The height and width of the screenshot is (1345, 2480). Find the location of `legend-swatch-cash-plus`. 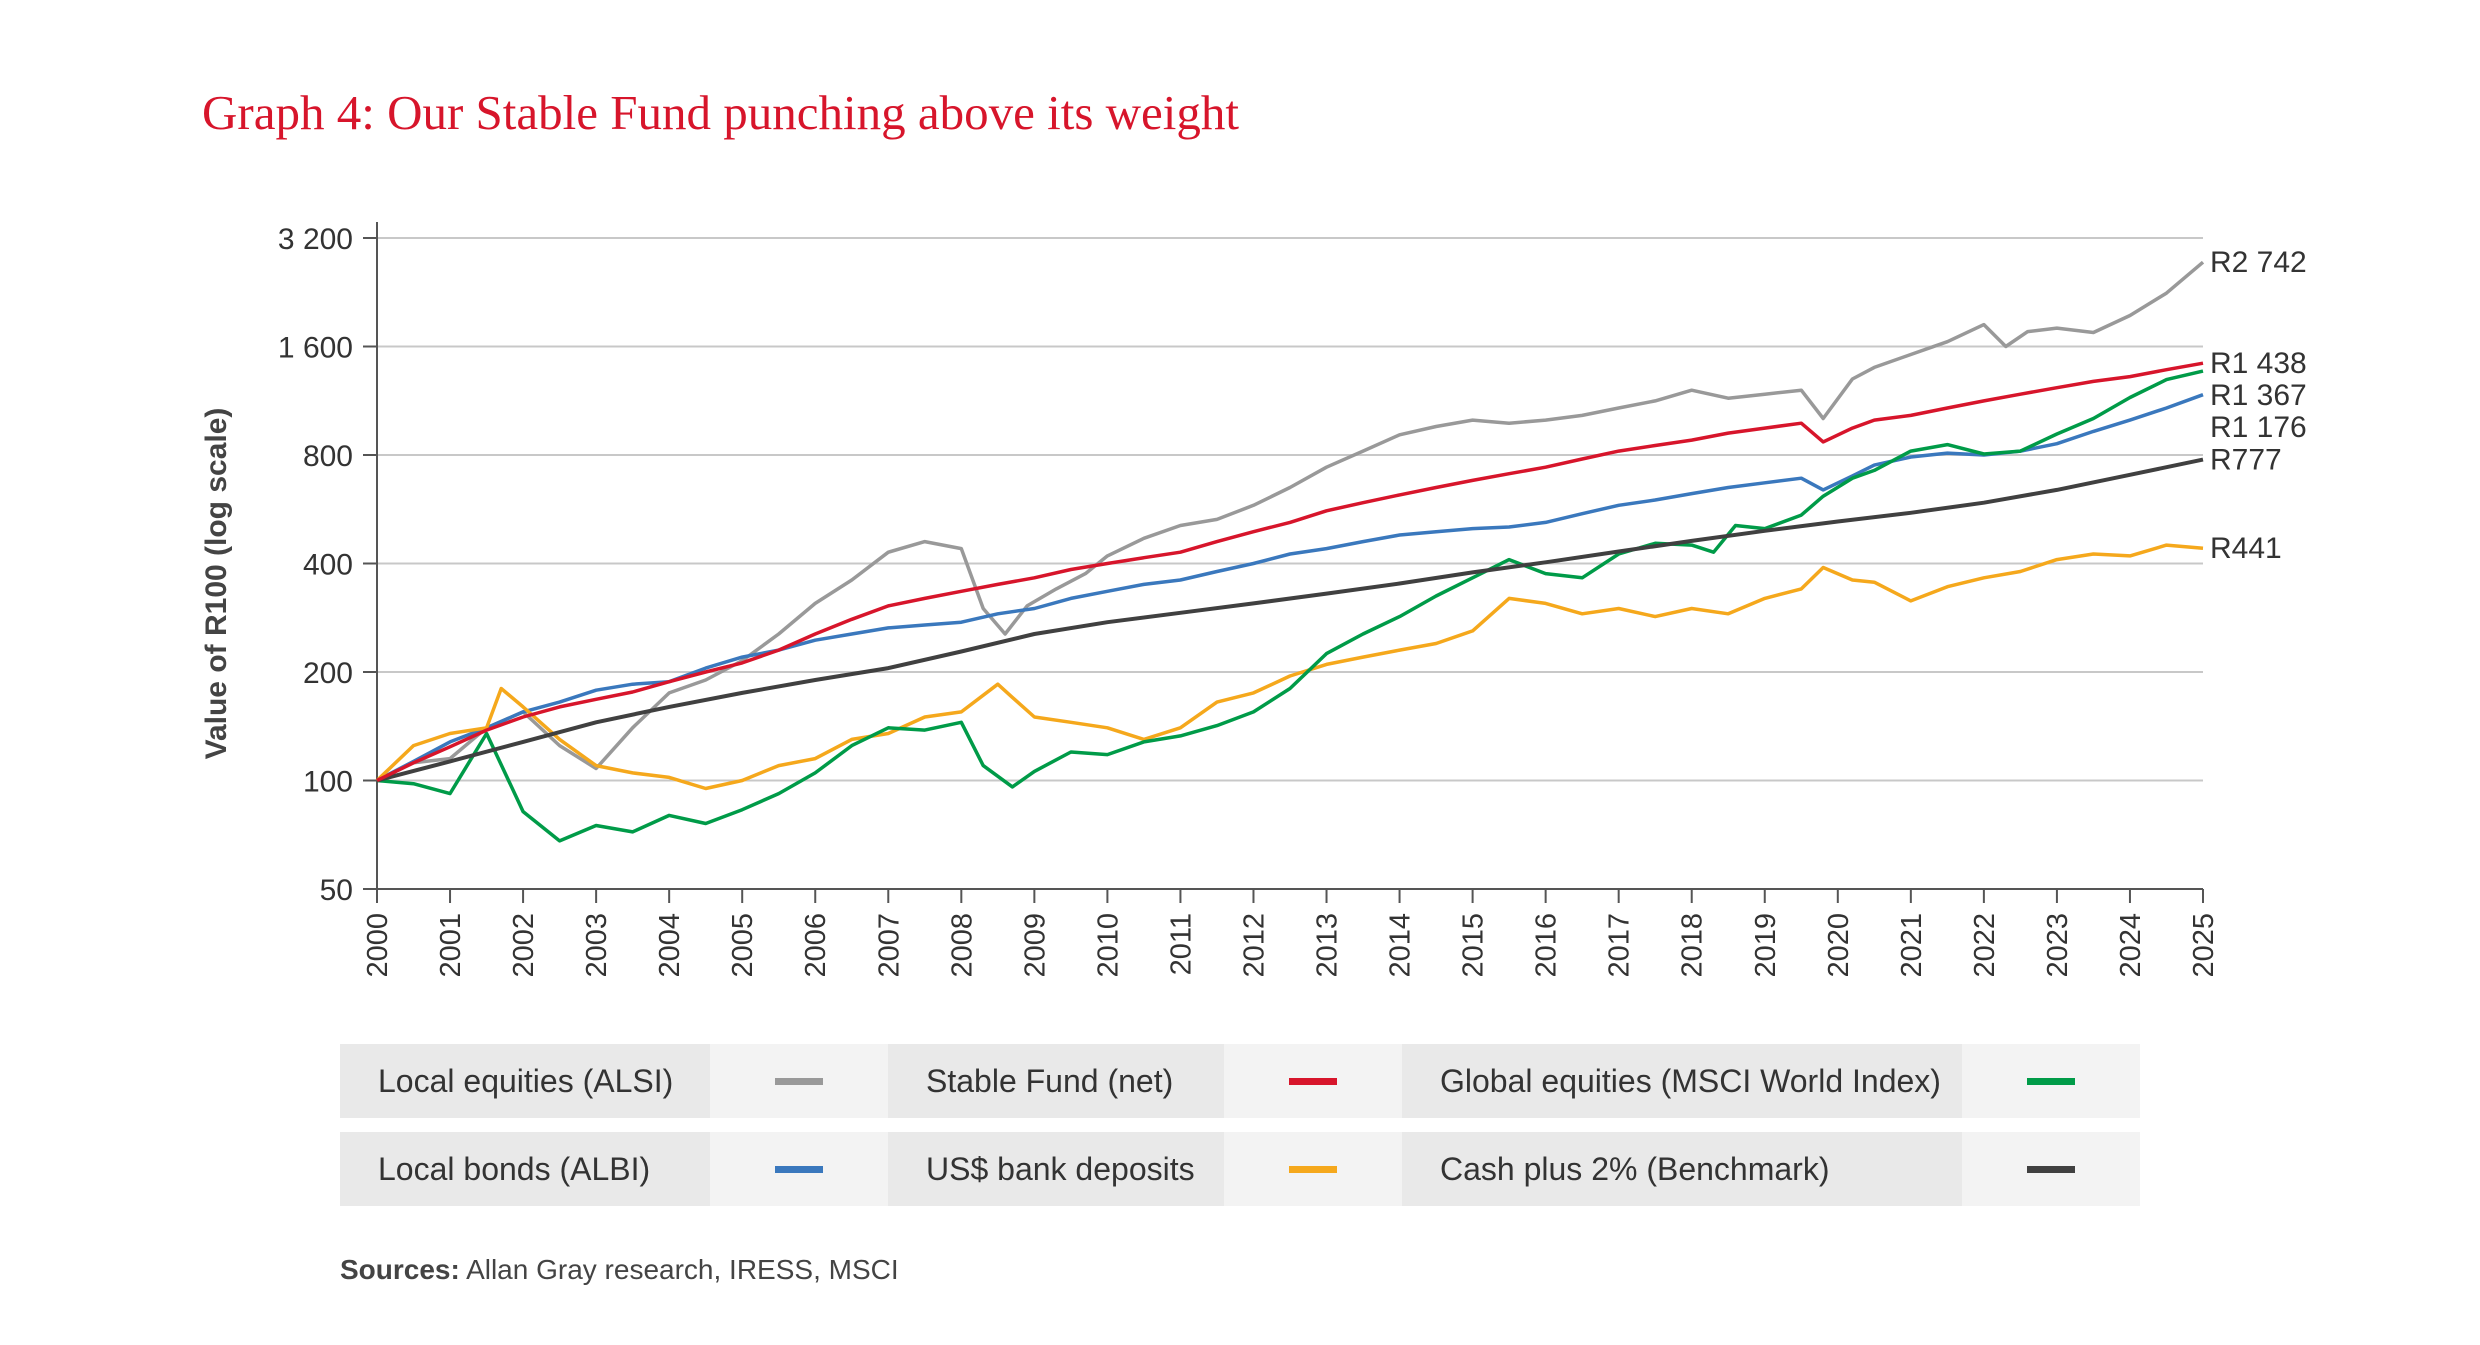

legend-swatch-cash-plus is located at coordinates (2051, 1169).